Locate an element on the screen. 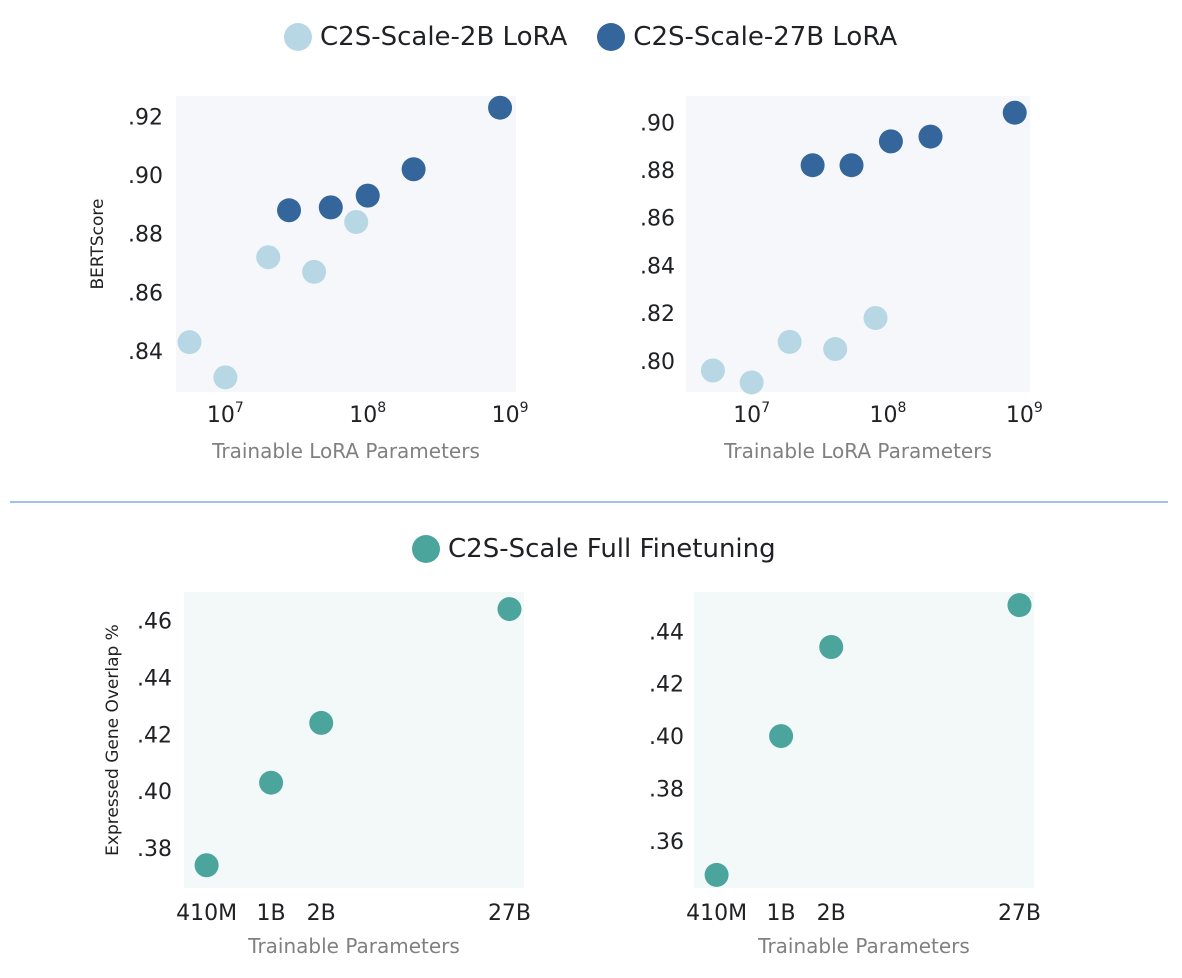  y-tick-label: .36 is located at coordinates (666, 842).